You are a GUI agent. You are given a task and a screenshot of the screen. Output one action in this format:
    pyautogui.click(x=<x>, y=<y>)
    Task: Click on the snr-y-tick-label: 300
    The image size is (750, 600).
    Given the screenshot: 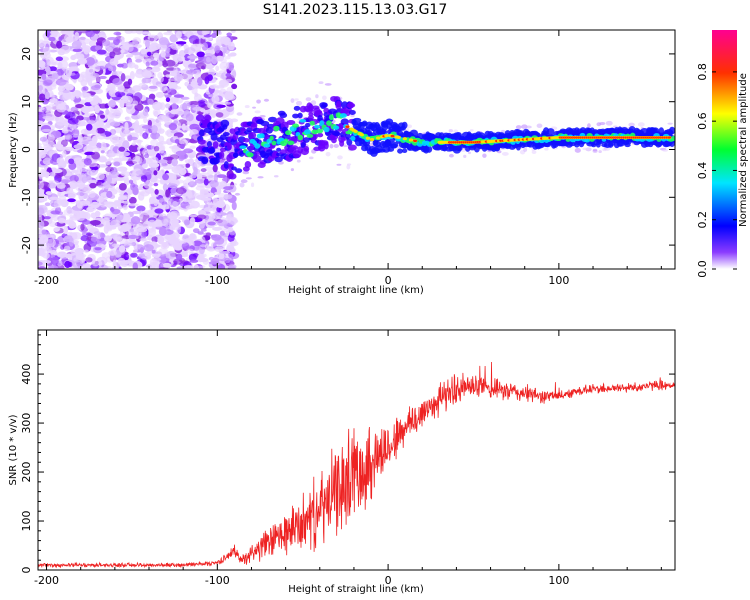 What is the action you would take?
    pyautogui.click(x=26, y=423)
    